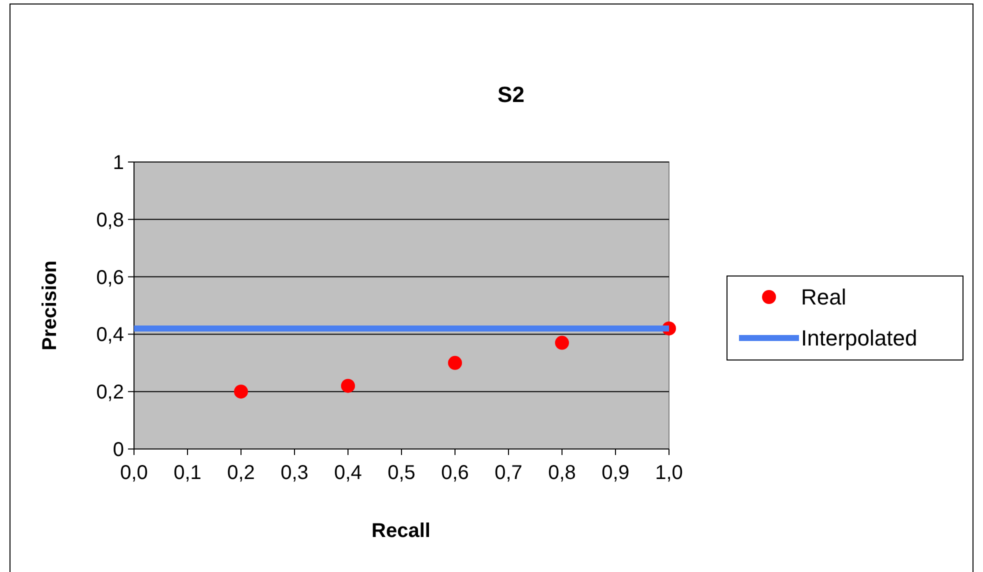 Image resolution: width=983 pixels, height=572 pixels. What do you see at coordinates (118, 450) in the screenshot?
I see `y-tick-label: 0` at bounding box center [118, 450].